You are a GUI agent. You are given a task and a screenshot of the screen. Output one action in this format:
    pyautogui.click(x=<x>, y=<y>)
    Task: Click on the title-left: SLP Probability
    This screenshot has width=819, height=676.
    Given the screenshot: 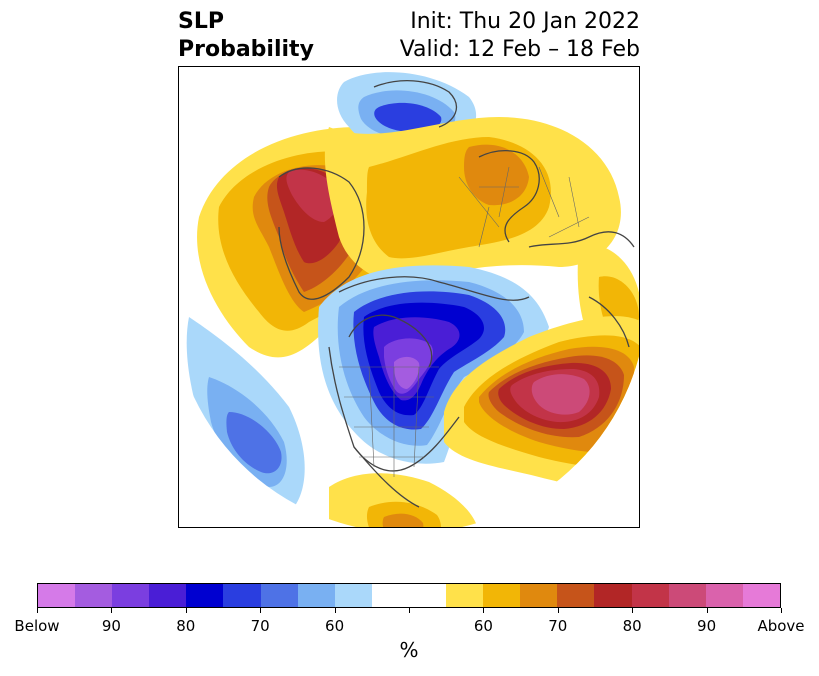 What is the action you would take?
    pyautogui.click(x=246, y=36)
    